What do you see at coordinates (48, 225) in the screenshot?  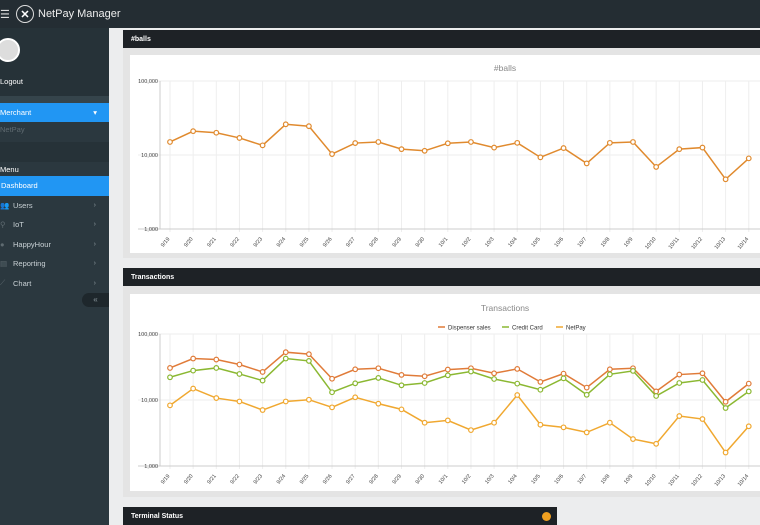 I see `sidebar-item-iot: ⚲ IoT ›` at bounding box center [48, 225].